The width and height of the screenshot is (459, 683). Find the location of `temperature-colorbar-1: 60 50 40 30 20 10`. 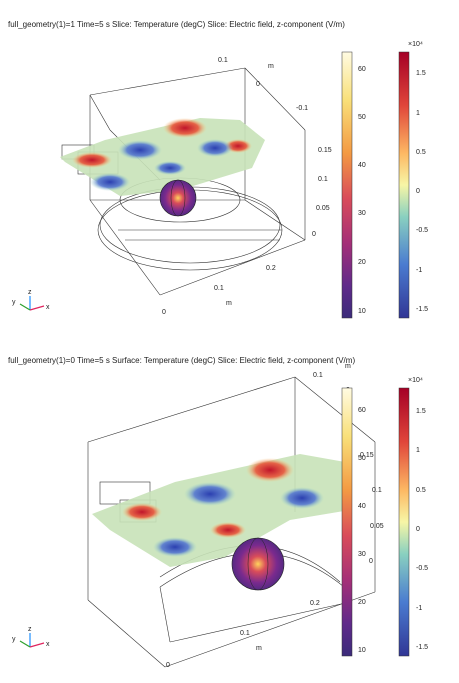

temperature-colorbar-1: 60 50 40 30 20 10 is located at coordinates (353, 185).